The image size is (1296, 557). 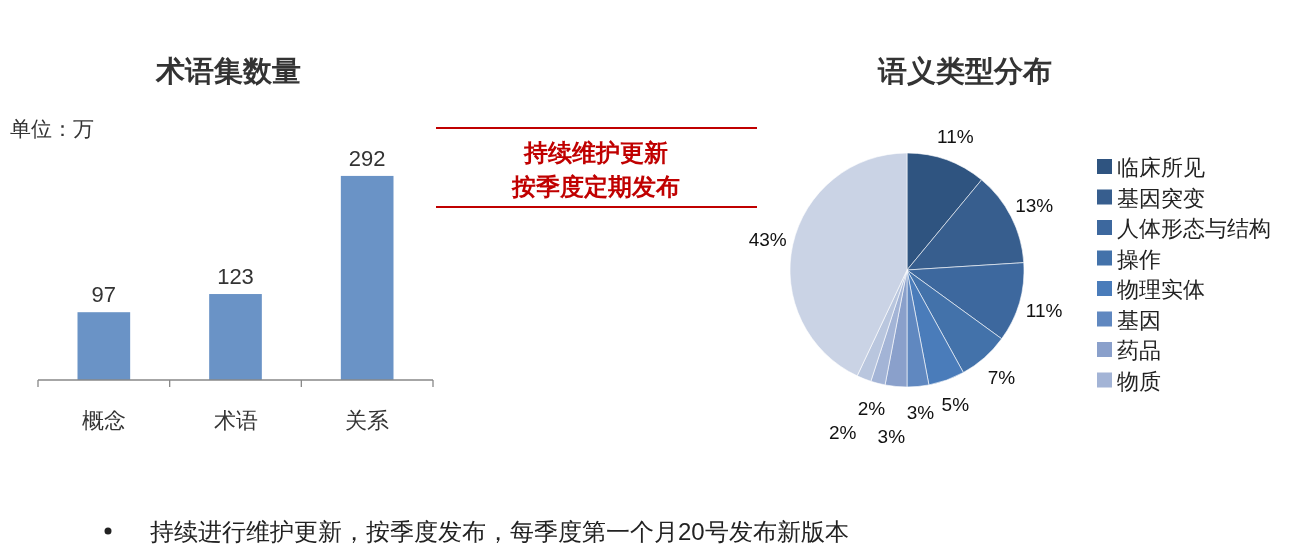 I want to click on legend-label: 临床所见, so click(x=1161, y=167).